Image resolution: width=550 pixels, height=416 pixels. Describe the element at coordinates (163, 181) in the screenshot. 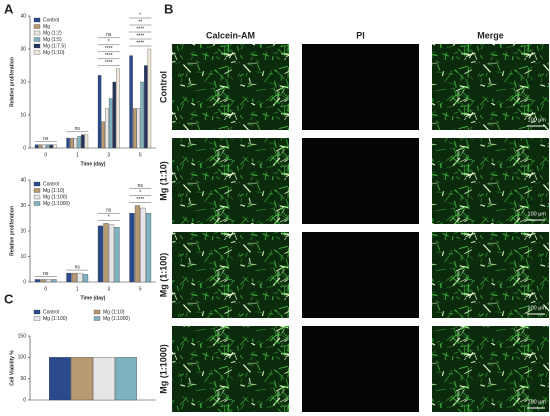

I see `row-label: Mg (1:10)` at that location.